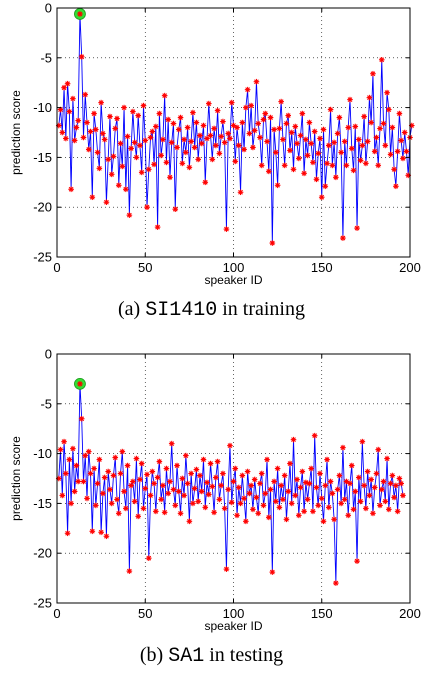 The width and height of the screenshot is (423, 678). I want to click on caption-b-code: SA1, so click(186, 656).